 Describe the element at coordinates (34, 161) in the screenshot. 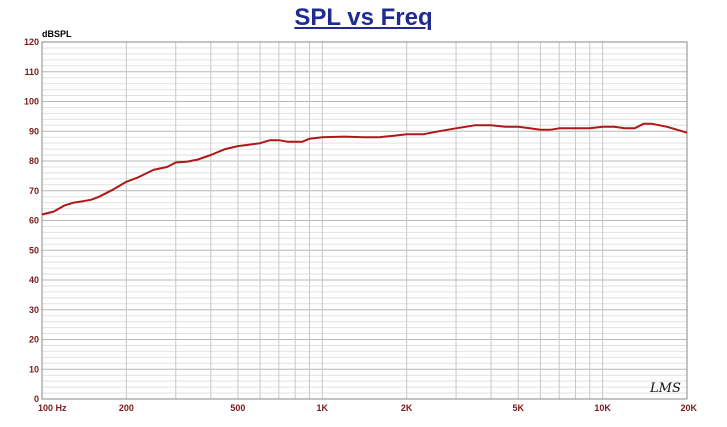

I see `y-tick-label: 80` at that location.